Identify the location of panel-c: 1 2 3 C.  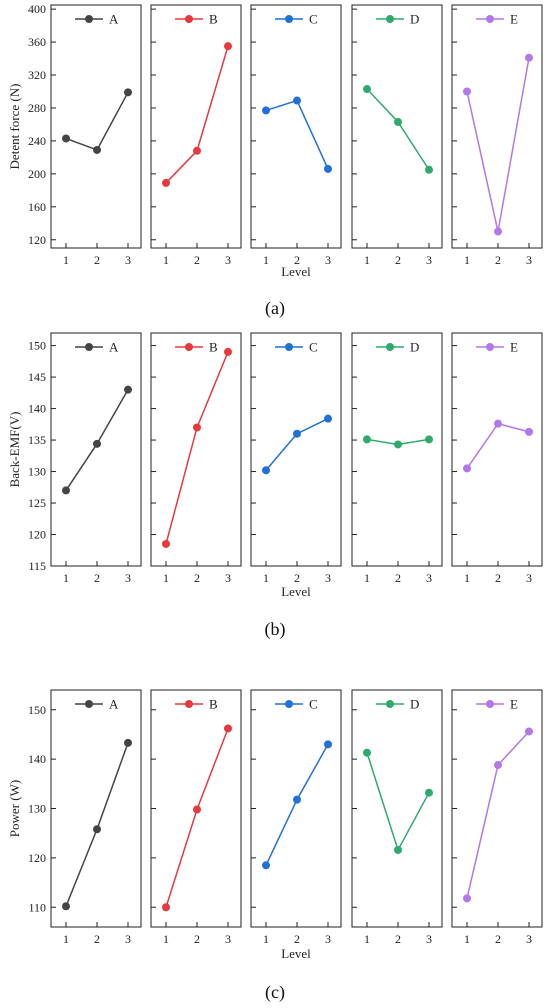
(296, 135).